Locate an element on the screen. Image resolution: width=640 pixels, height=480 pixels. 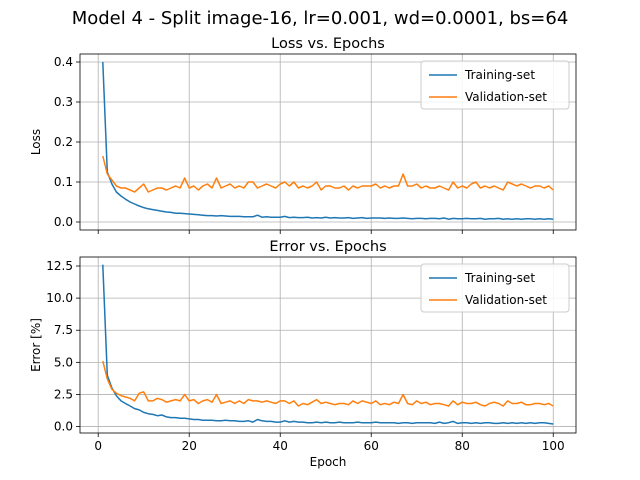
loss-legend-box is located at coordinates (495, 85).